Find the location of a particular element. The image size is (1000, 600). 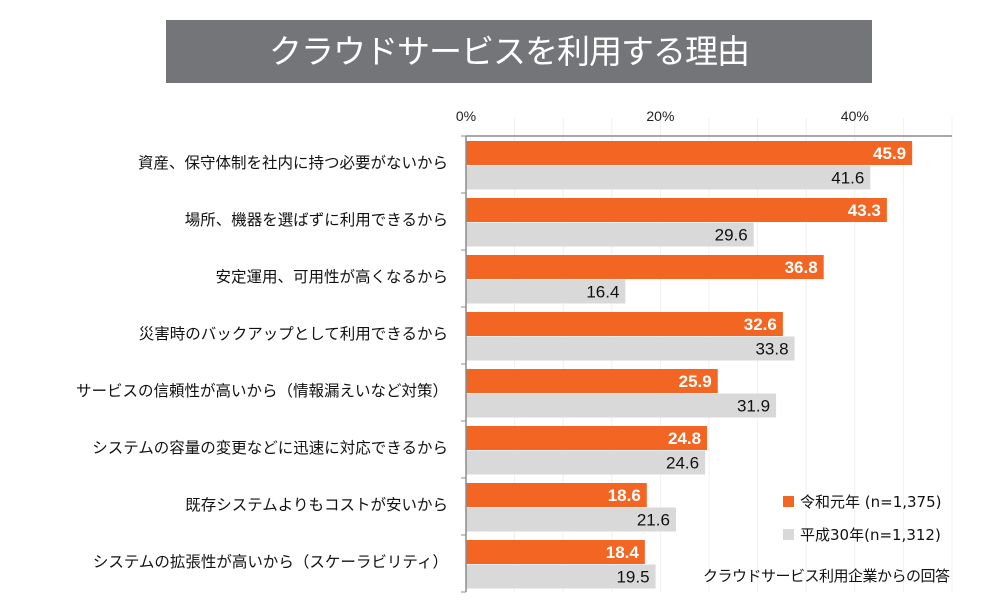

x-tick-label: 0% is located at coordinates (466, 116).